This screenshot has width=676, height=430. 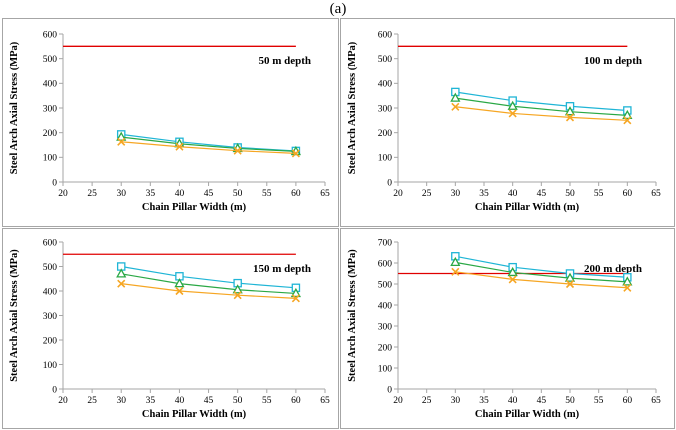 I want to click on y-tick-label: 700, so click(x=385, y=243).